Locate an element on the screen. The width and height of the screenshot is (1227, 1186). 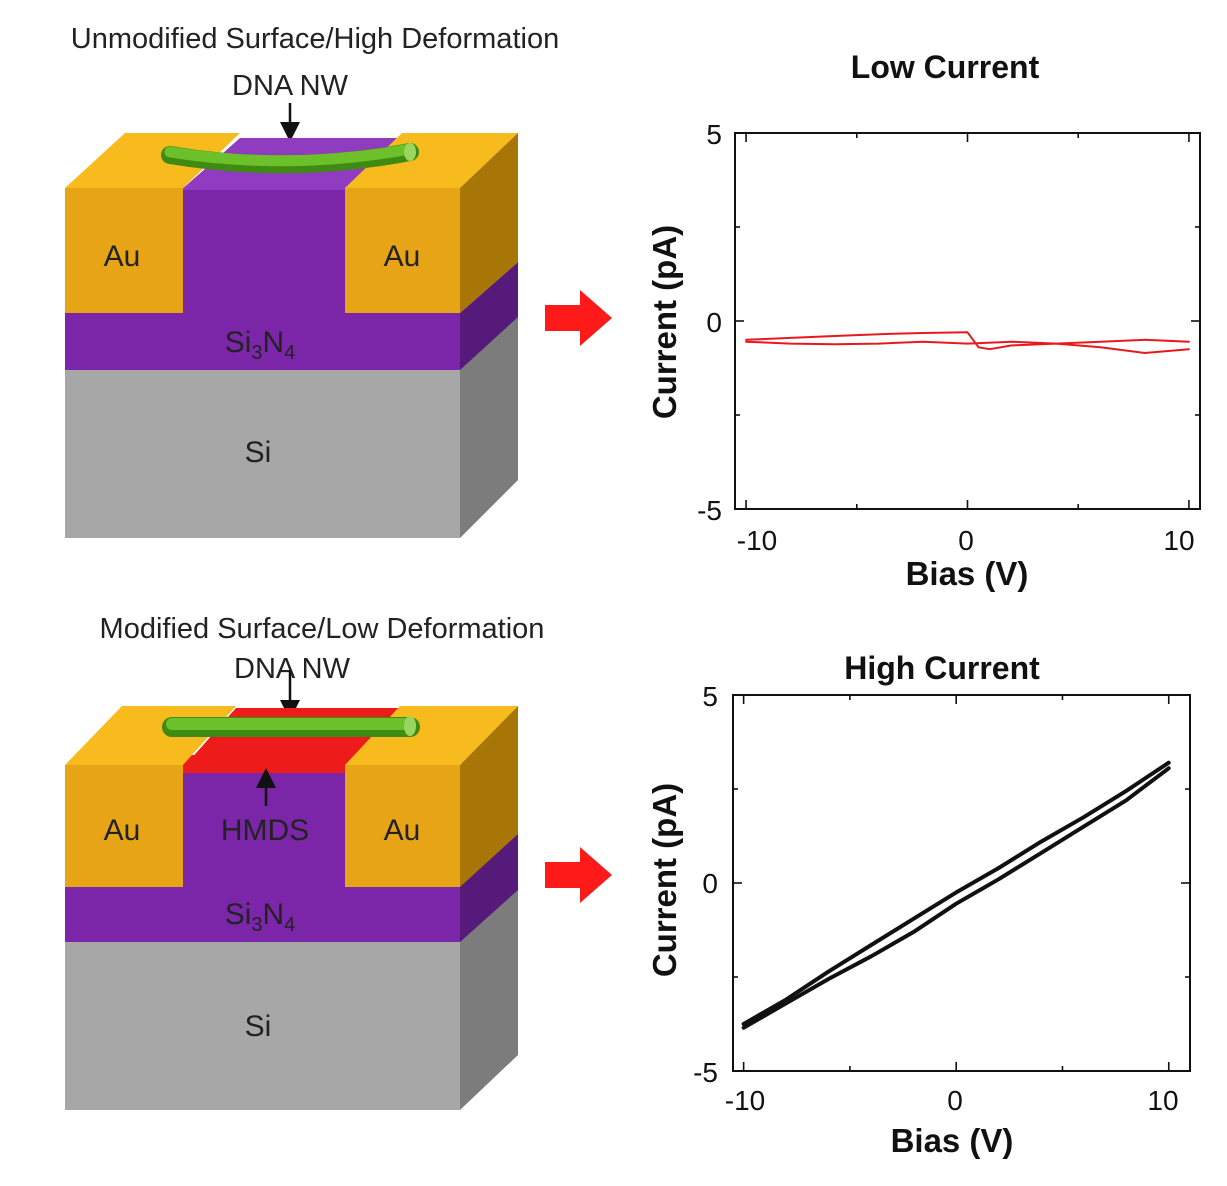
chart1-ytick-bottom: -5 is located at coordinates (709, 510).